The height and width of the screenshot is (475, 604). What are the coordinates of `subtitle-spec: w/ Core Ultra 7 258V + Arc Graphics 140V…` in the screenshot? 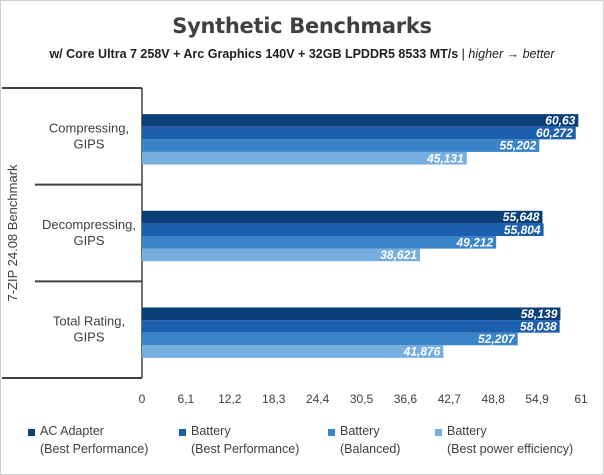 It's located at (254, 54).